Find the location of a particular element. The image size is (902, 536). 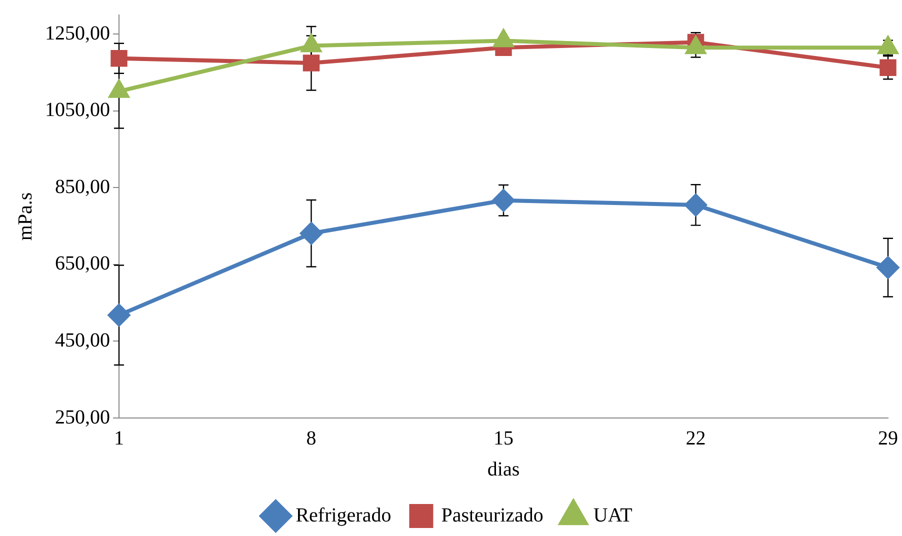

x-axis-title: dias is located at coordinates (503, 469).